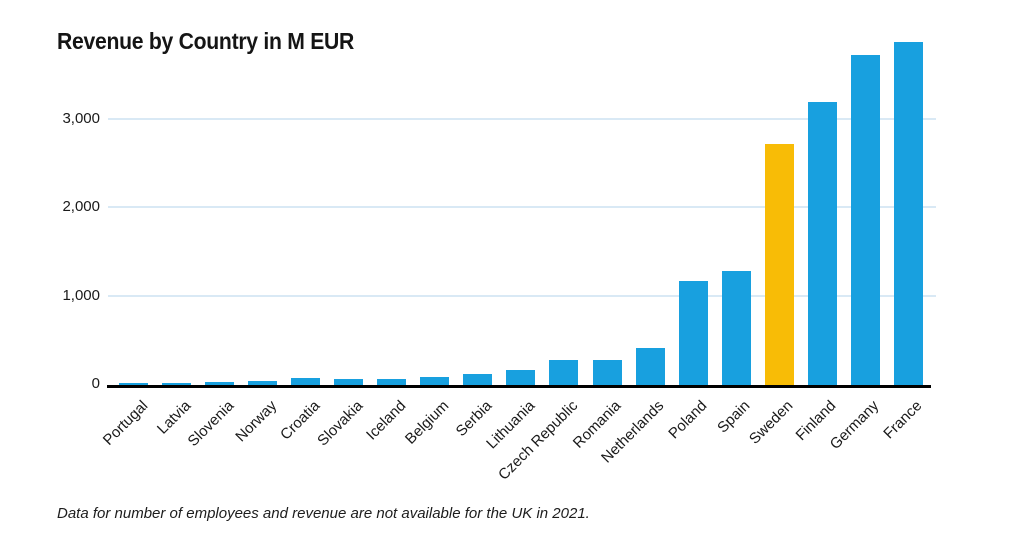  Describe the element at coordinates (736, 214) in the screenshot. I see `bar-slot-spain` at that location.